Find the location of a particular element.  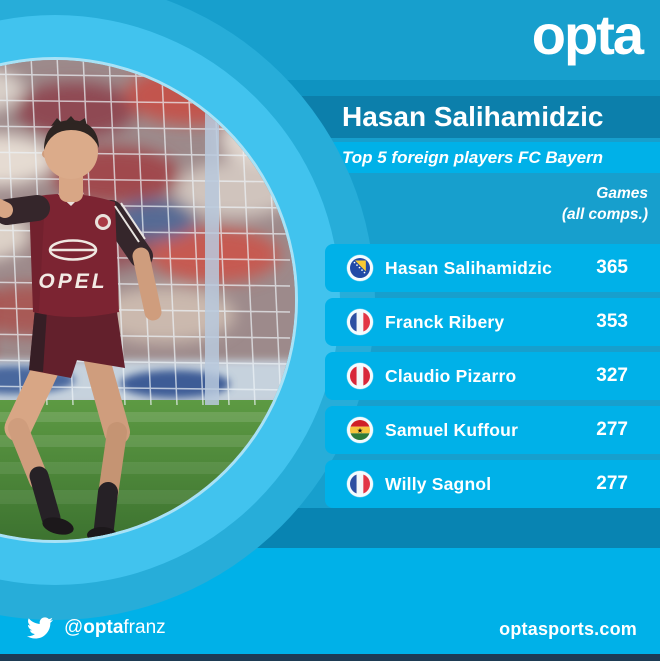

table-row: Samuel Kuffour 277 is located at coordinates (492, 430).